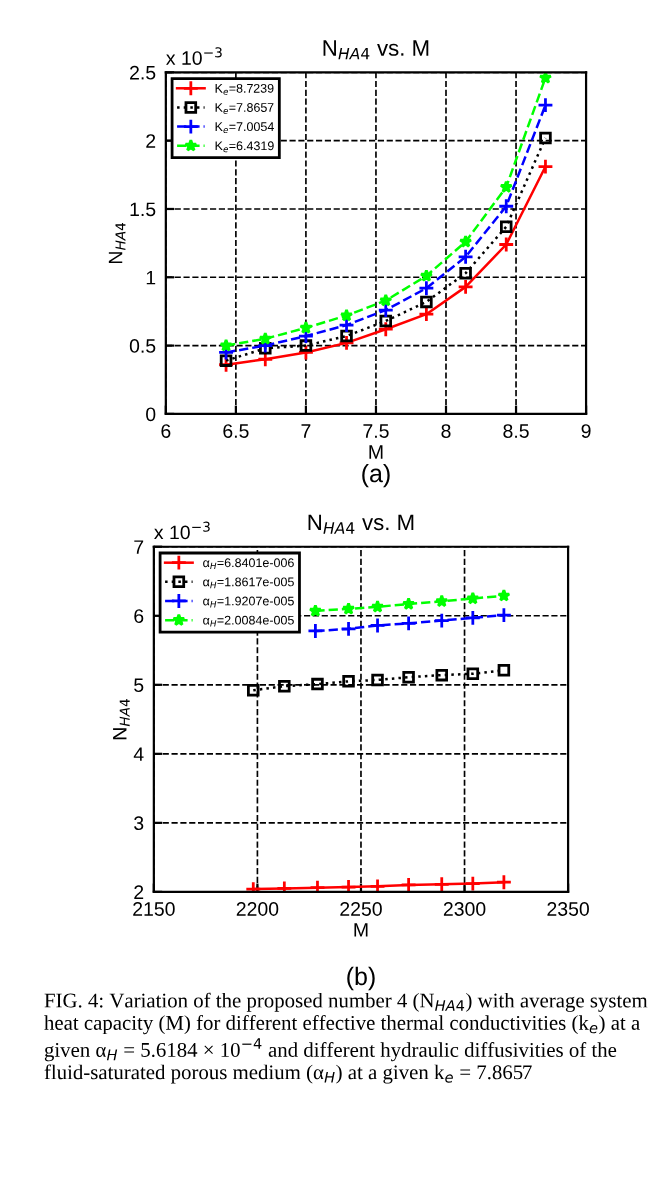  I want to click on y-tick-label: 6, so click(139, 616).